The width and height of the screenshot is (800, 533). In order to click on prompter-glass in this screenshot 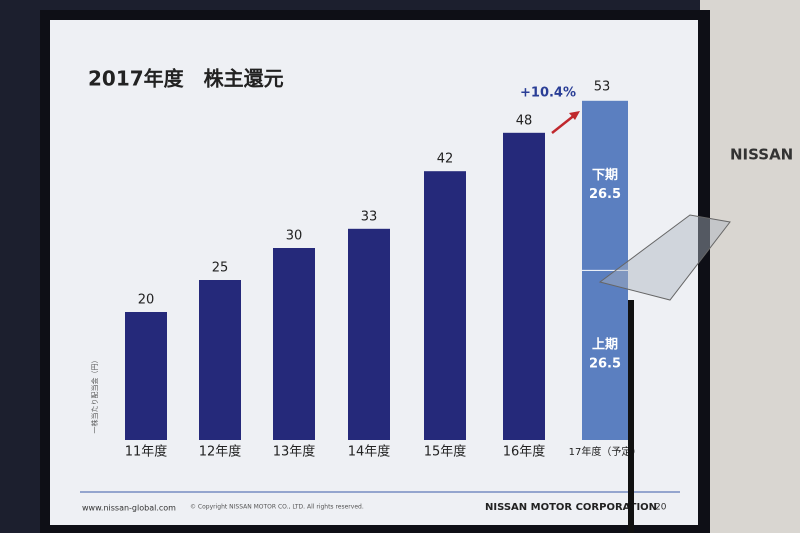, I will do `click(664, 257)`.